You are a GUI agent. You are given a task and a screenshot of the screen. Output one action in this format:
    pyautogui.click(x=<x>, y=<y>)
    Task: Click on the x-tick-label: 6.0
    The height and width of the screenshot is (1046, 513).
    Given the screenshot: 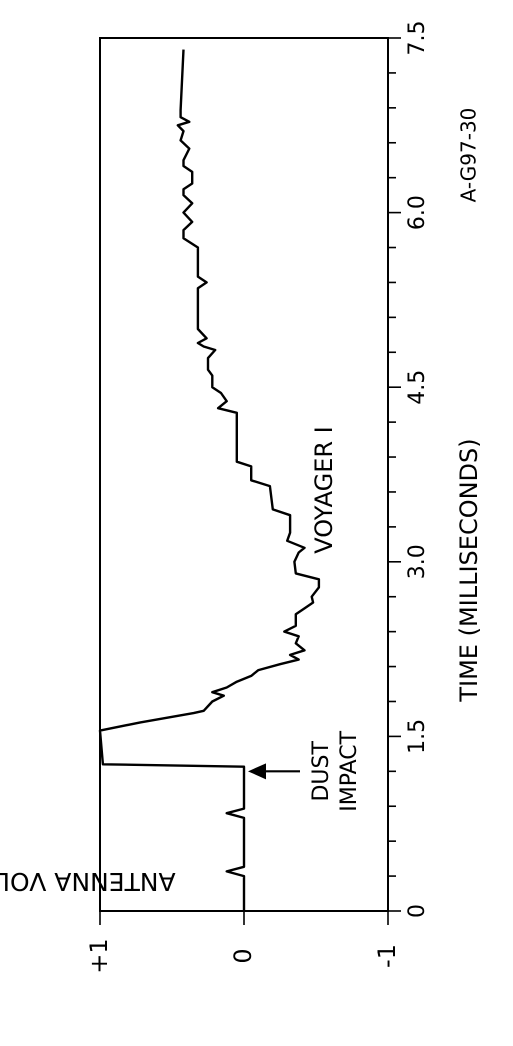 What is the action you would take?
    pyautogui.click(x=417, y=212)
    